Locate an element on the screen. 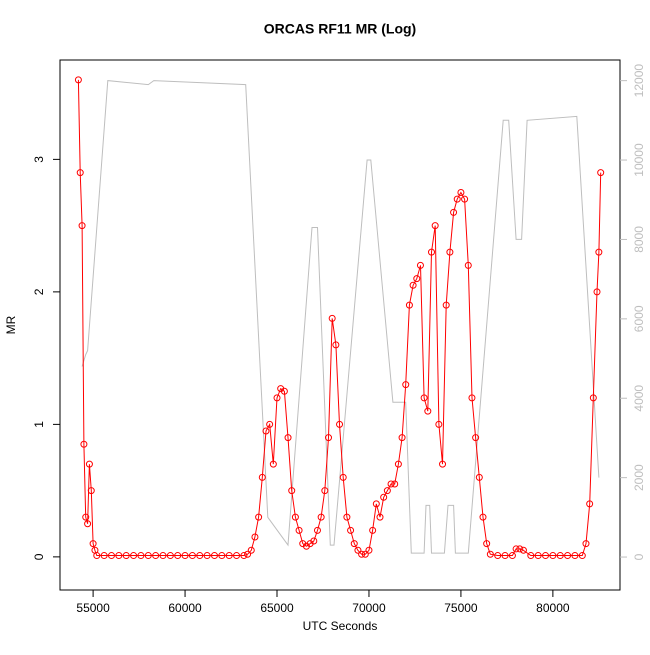 This screenshot has width=650, height=655. x-tick-label: 55000 is located at coordinates (93, 608).